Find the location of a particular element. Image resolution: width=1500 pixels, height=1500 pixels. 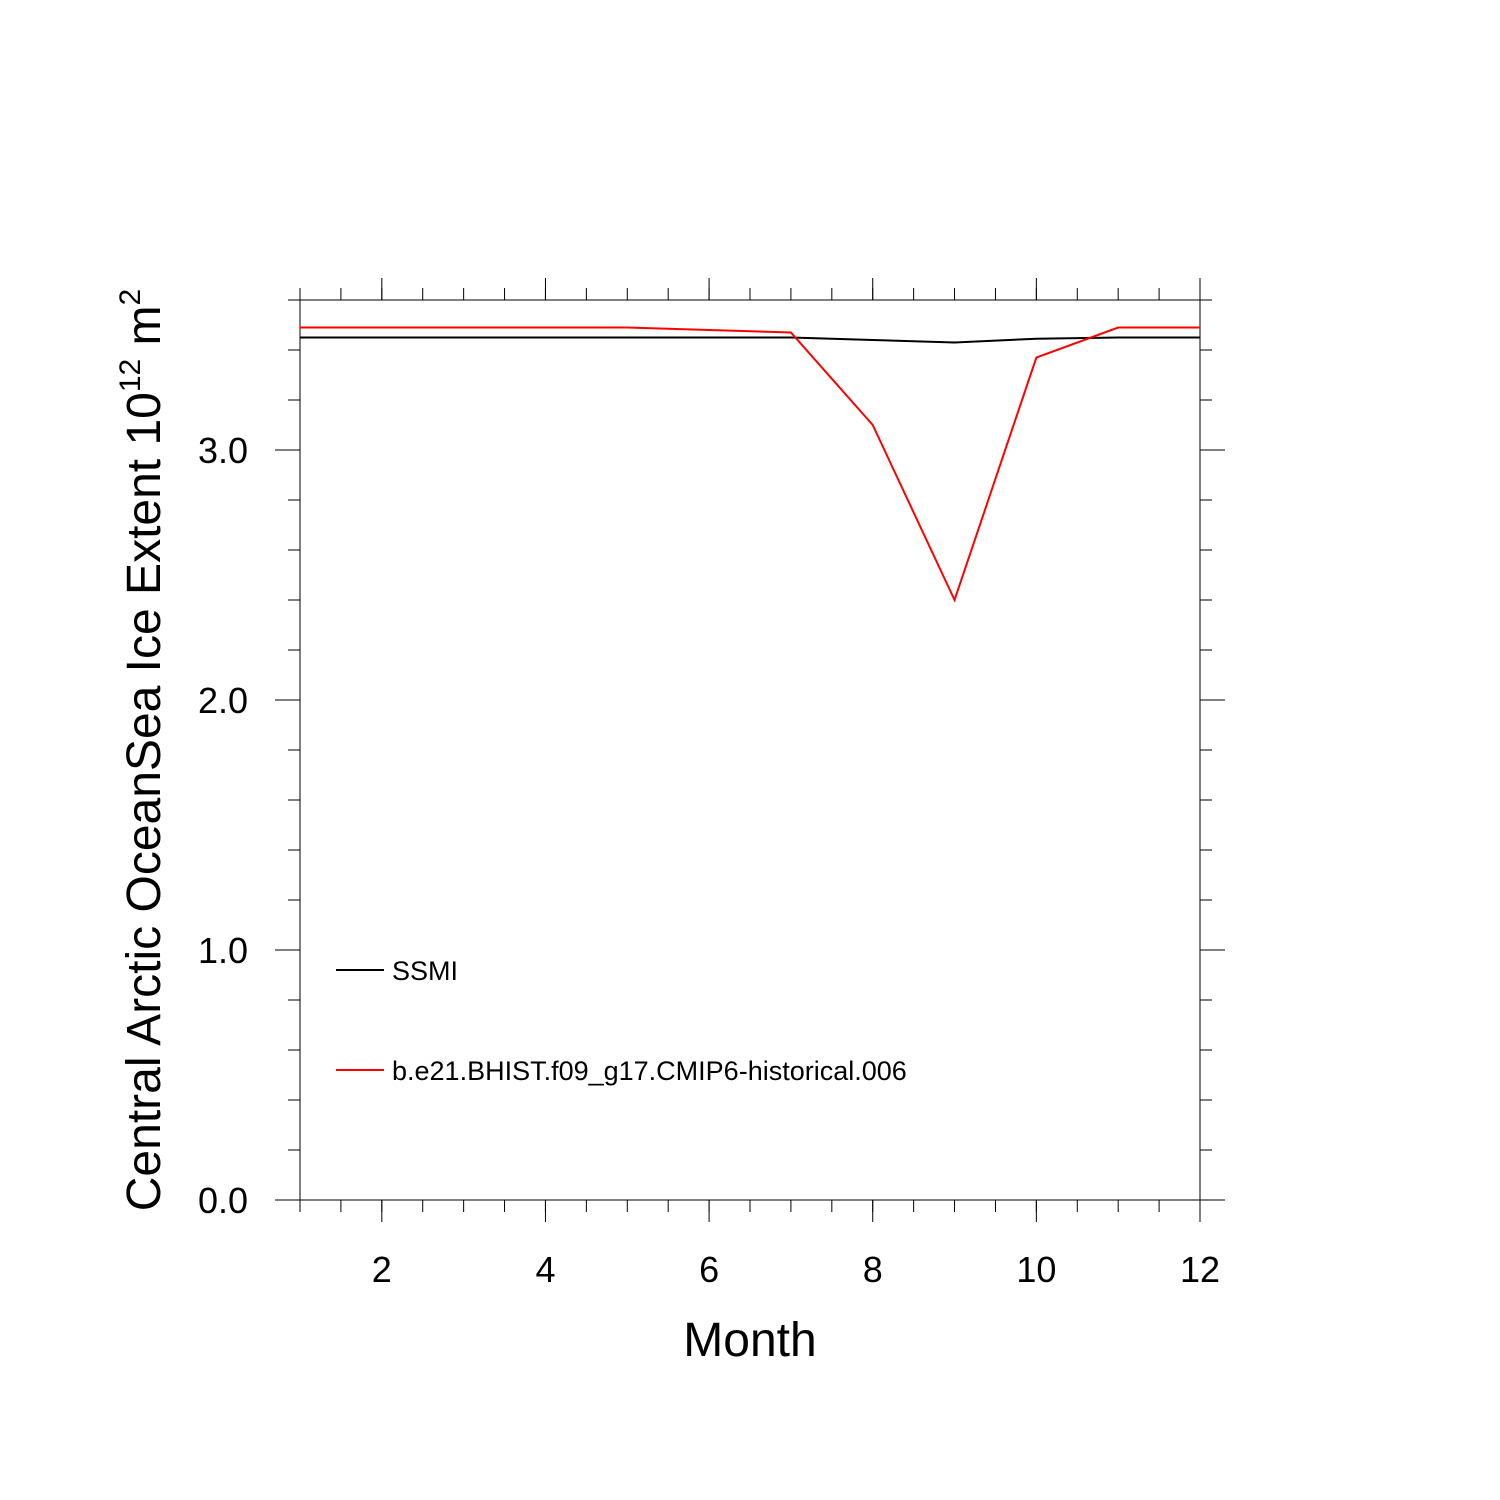

y-axis-title-exponent: 12 is located at coordinates (130, 375).